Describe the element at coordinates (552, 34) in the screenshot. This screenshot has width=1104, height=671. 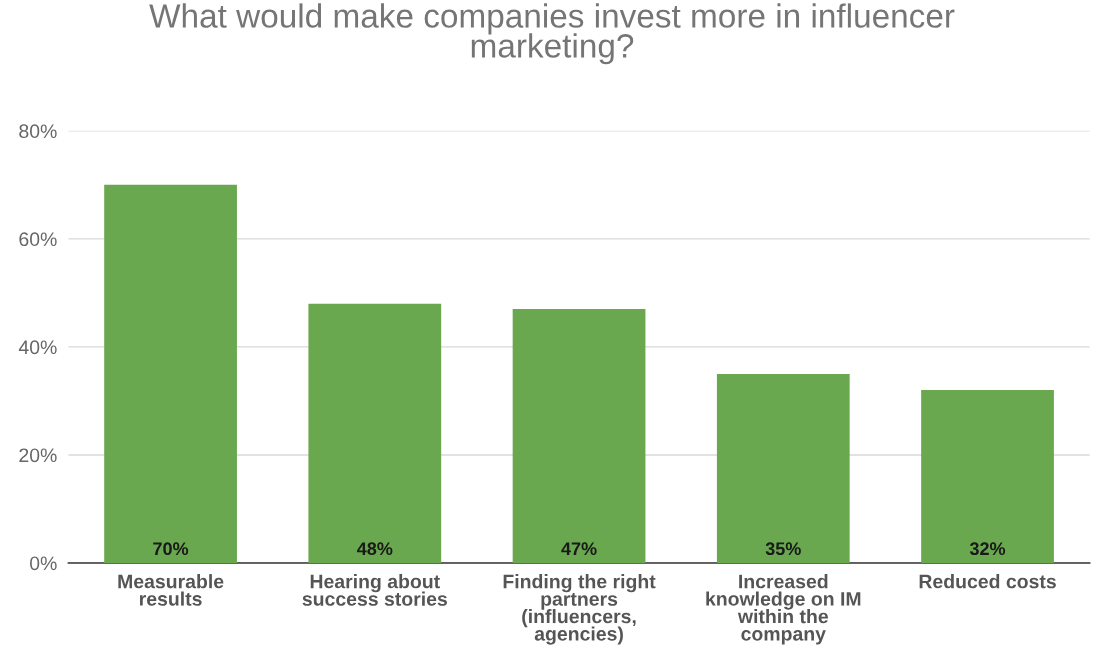
I see `chart-title: What would make companies invest more in influencer marketing?` at that location.